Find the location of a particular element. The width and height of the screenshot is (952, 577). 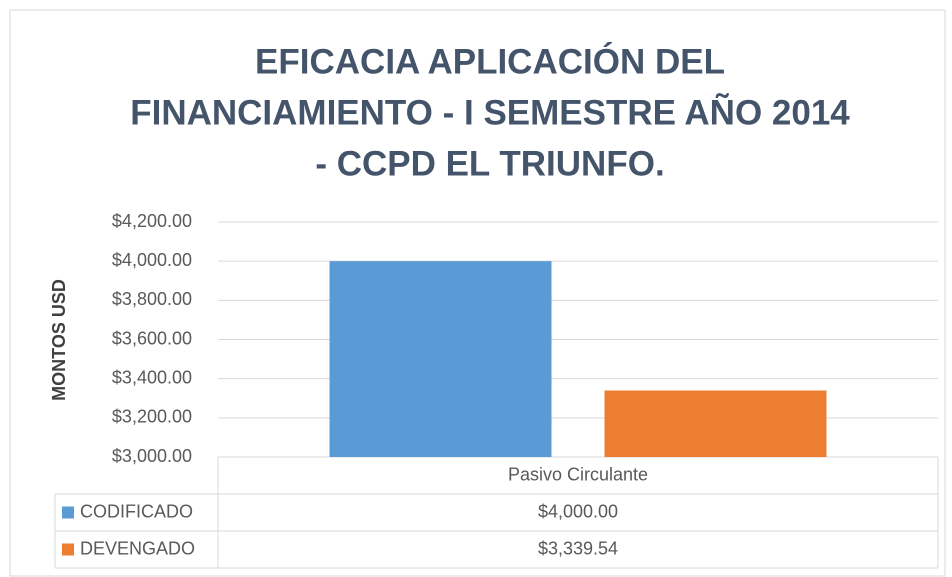

y-tick-label: $4,200.00 is located at coordinates (152, 221).